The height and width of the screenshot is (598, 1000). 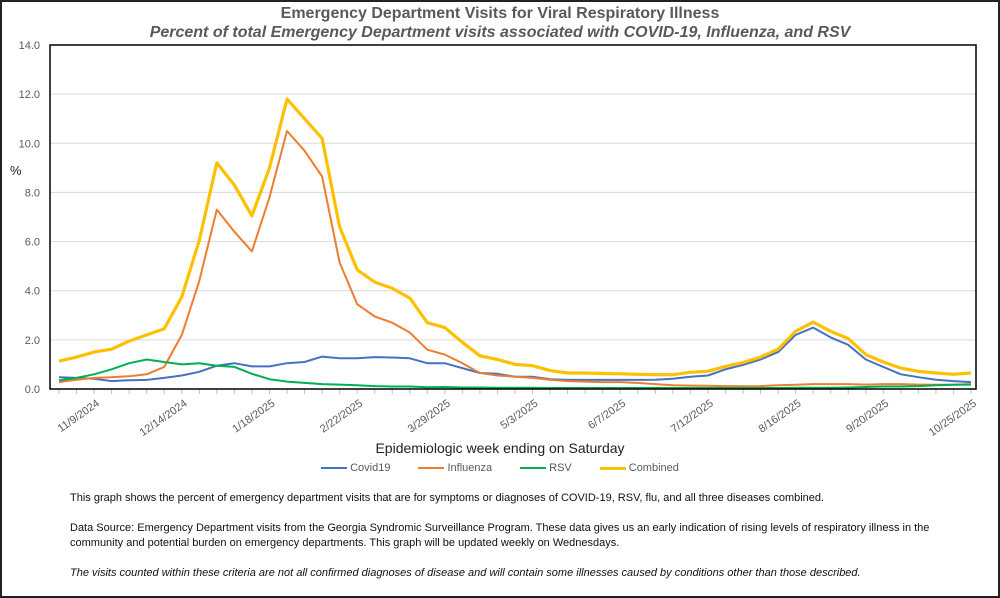 What do you see at coordinates (560, 468) in the screenshot?
I see `legend-label: RSV` at bounding box center [560, 468].